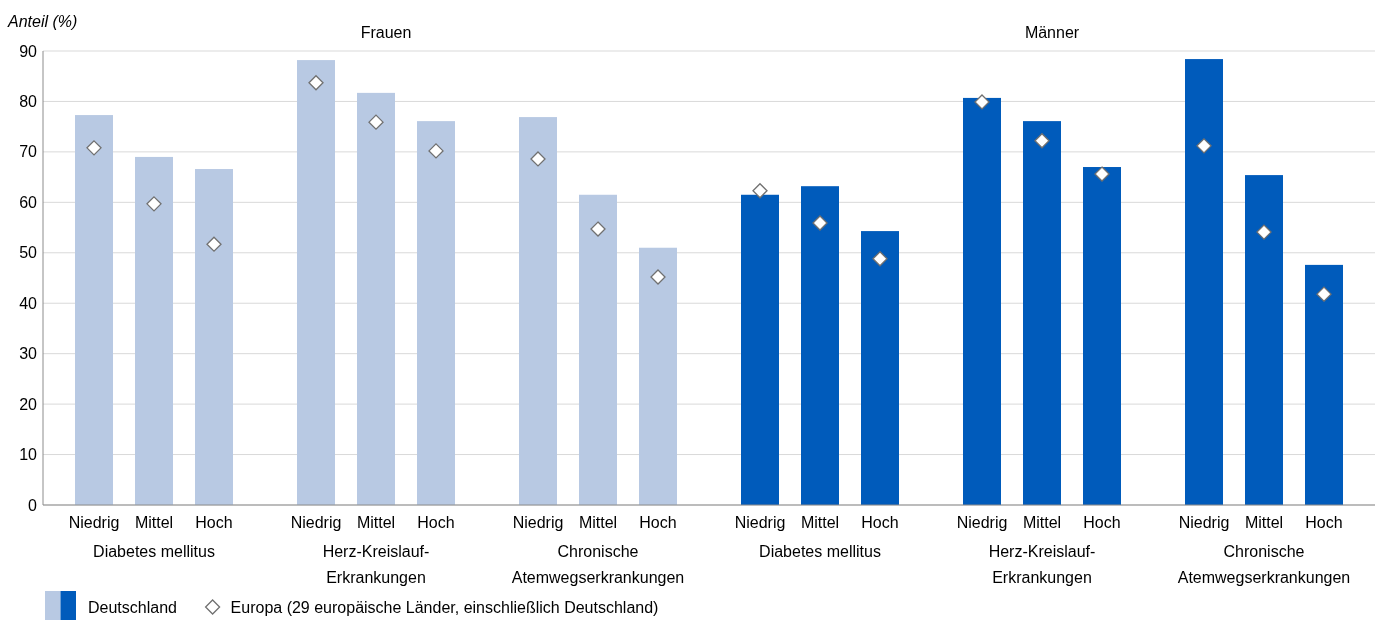  I want to click on y-axis-title: Anteil (%), so click(42, 21).